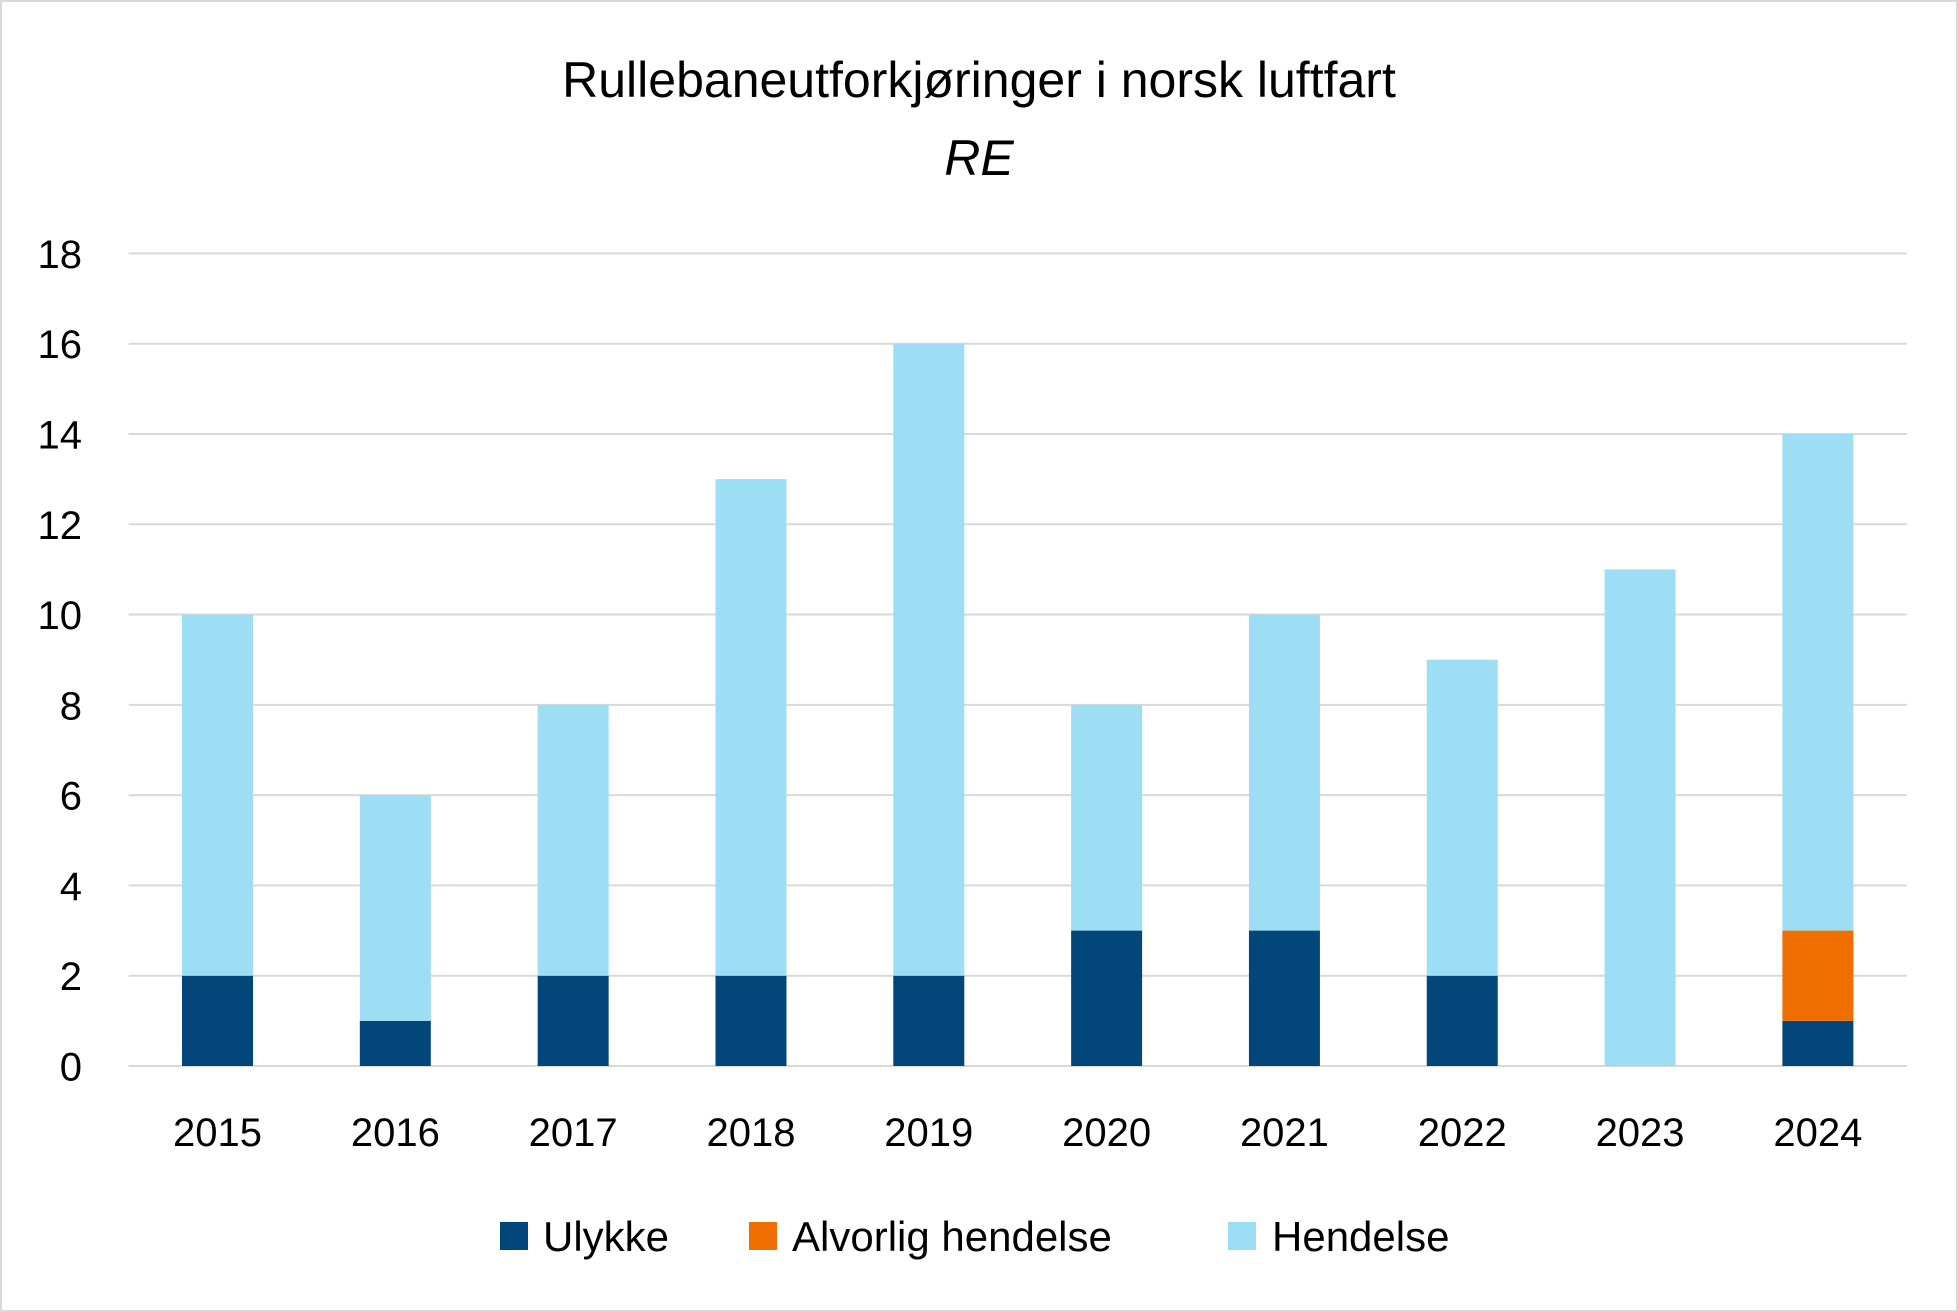  Describe the element at coordinates (71, 797) in the screenshot. I see `y-tick-label: 6` at that location.